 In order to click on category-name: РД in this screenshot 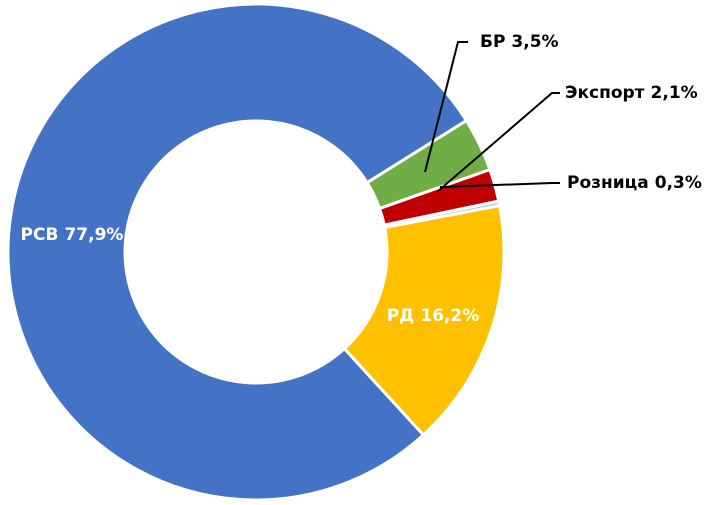, I will do `click(401, 316)`.